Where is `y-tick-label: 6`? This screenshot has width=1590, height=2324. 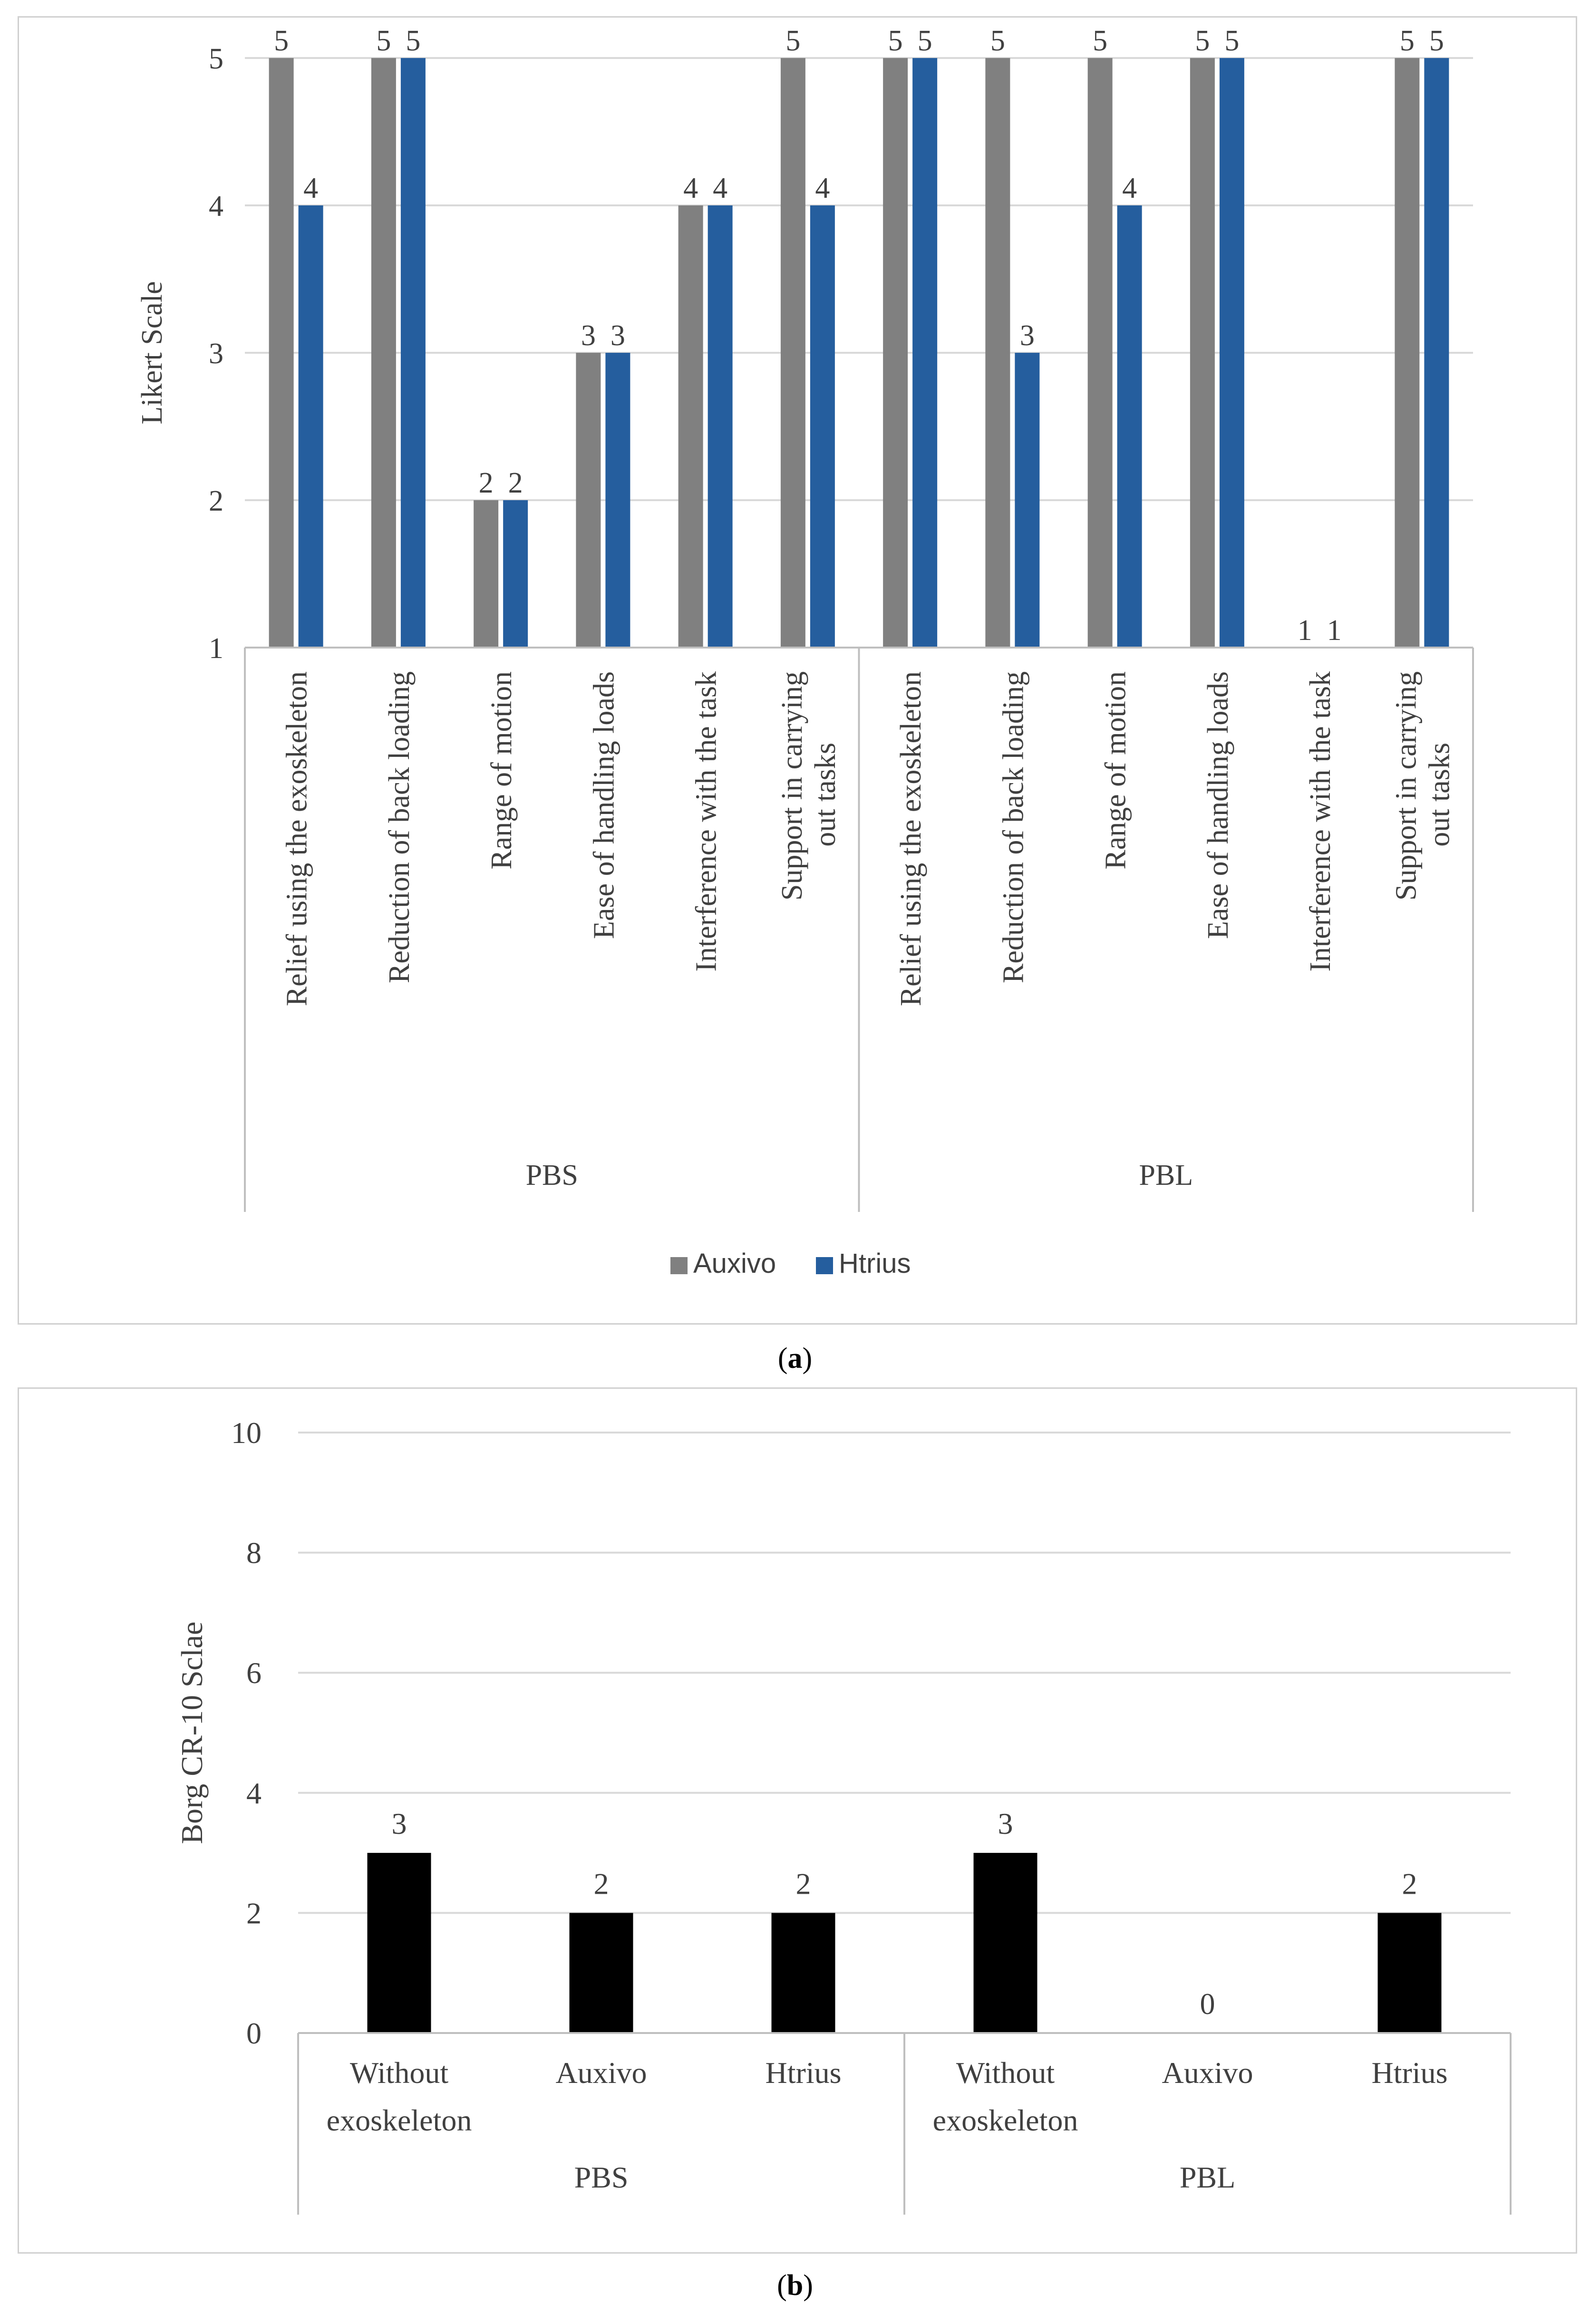
y-tick-label: 6 is located at coordinates (254, 1673).